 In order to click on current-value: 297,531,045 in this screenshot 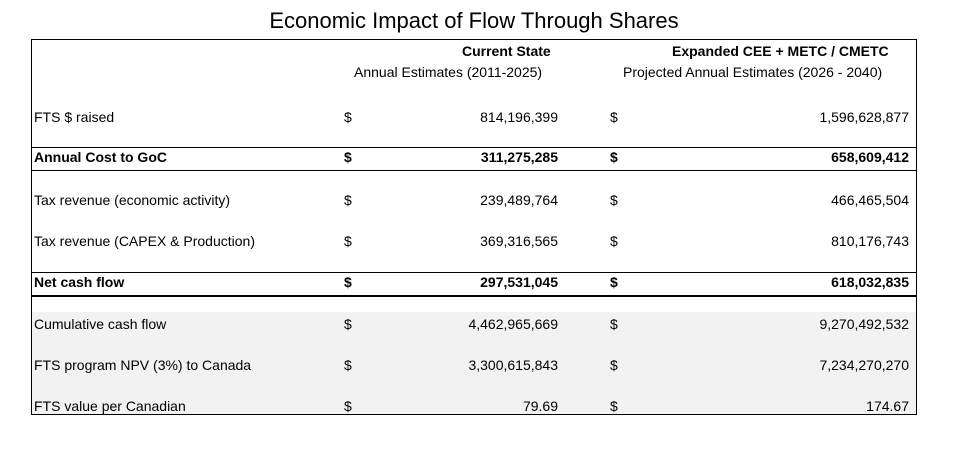, I will do `click(519, 282)`.